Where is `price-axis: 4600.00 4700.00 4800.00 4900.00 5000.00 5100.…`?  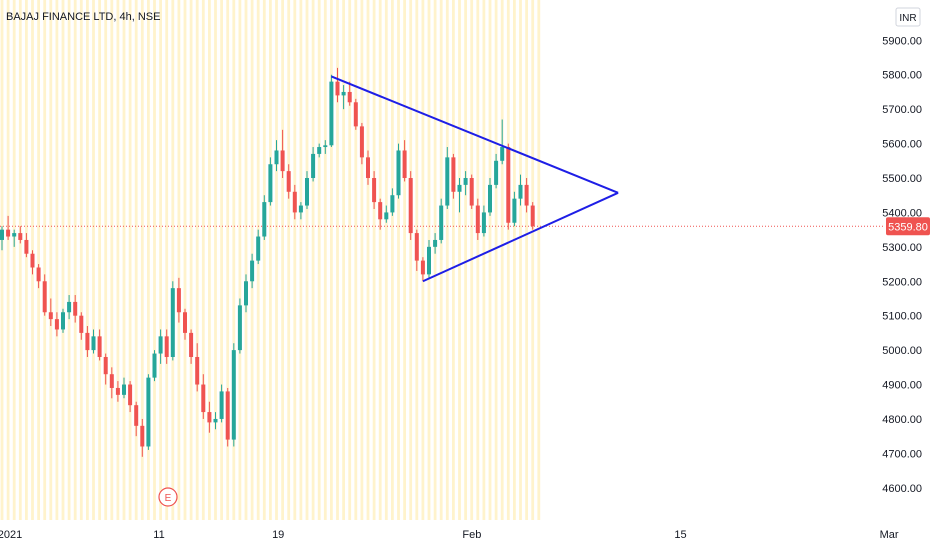
price-axis: 4600.00 4700.00 4800.00 4900.00 5000.00 5100.… is located at coordinates (902, 264).